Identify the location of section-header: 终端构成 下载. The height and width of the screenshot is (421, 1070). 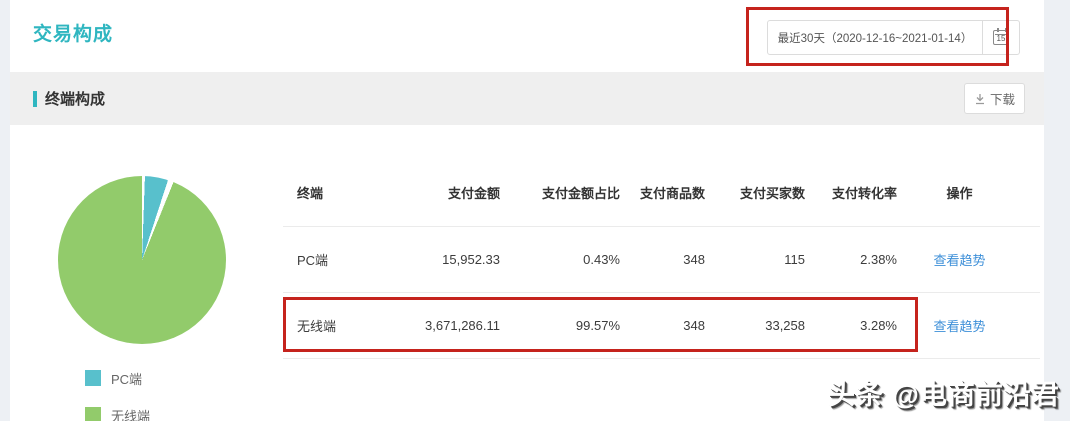
(527, 98).